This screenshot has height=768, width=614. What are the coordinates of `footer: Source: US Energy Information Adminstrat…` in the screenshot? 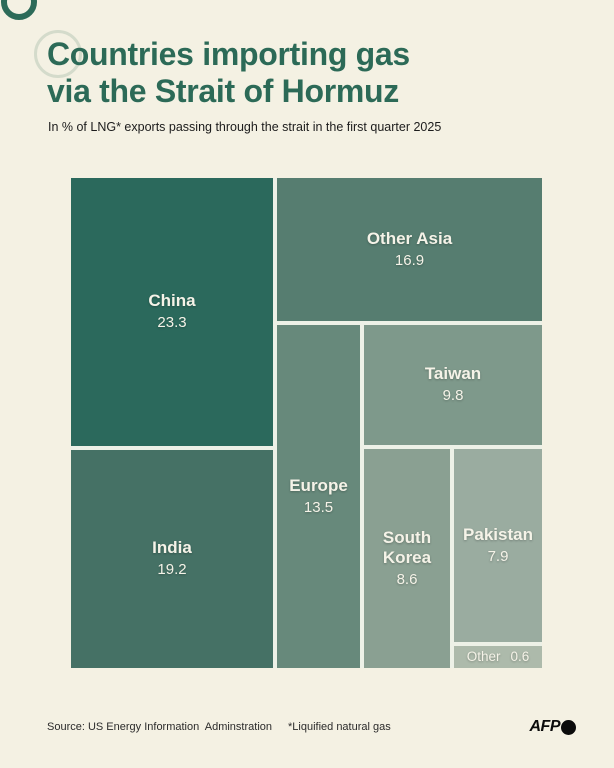 It's located at (219, 727).